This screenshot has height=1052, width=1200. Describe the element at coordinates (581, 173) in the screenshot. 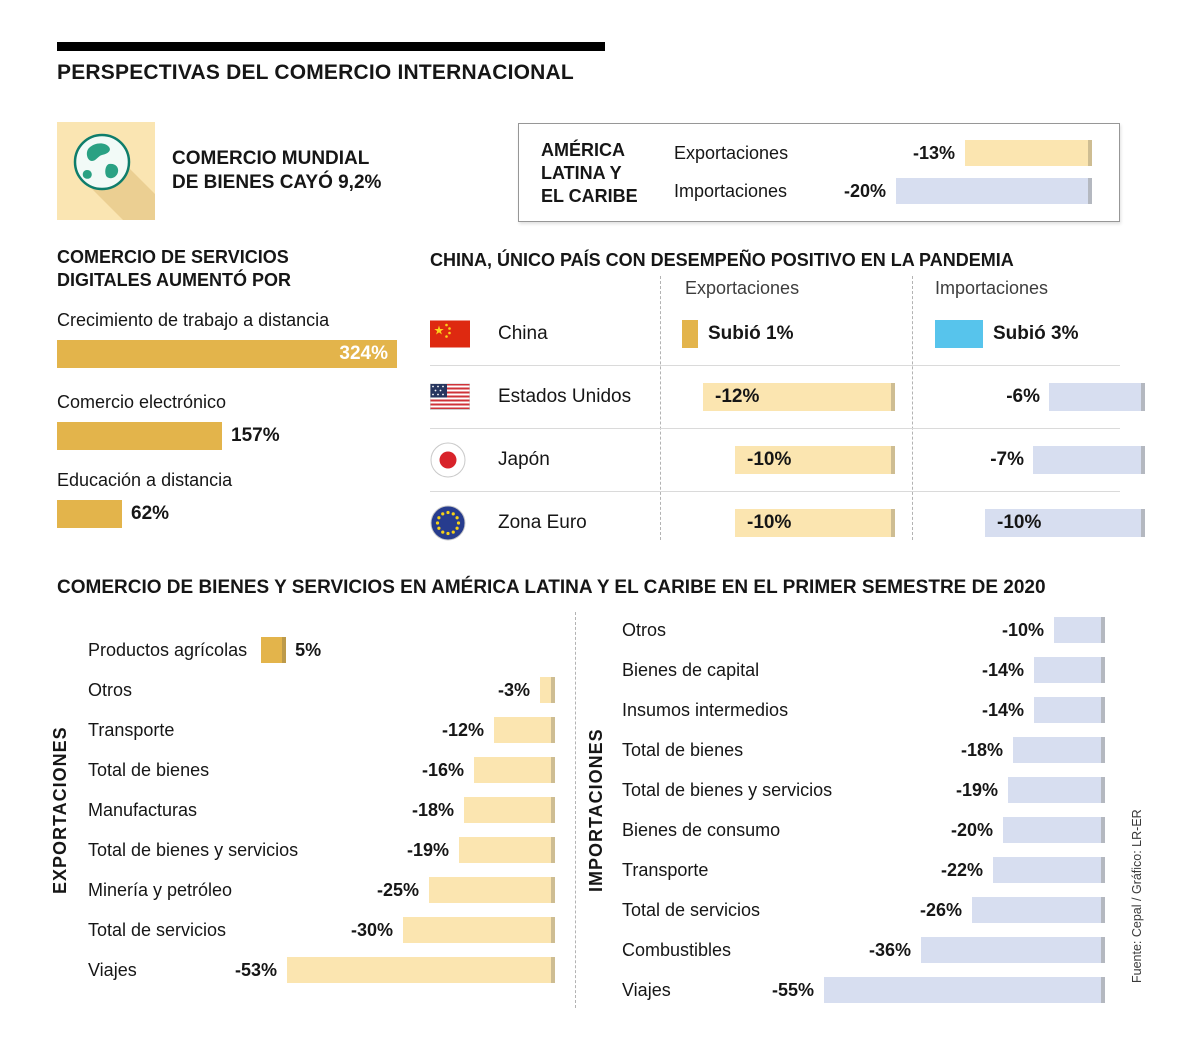

I see `latam-region-line2: LATINA Y` at that location.